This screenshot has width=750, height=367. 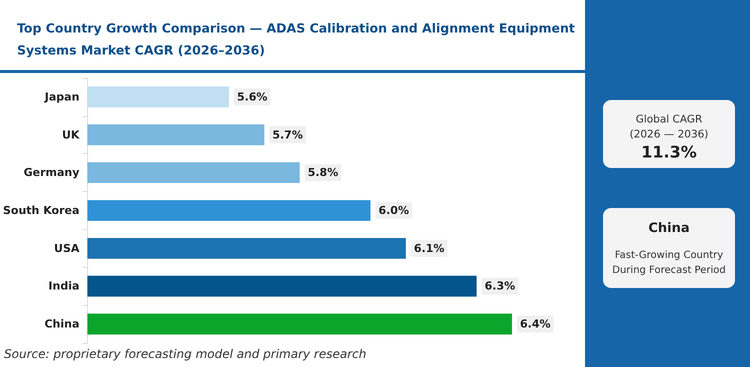 I want to click on text: Global CAGR (2026 — 2036), so click(x=669, y=127).